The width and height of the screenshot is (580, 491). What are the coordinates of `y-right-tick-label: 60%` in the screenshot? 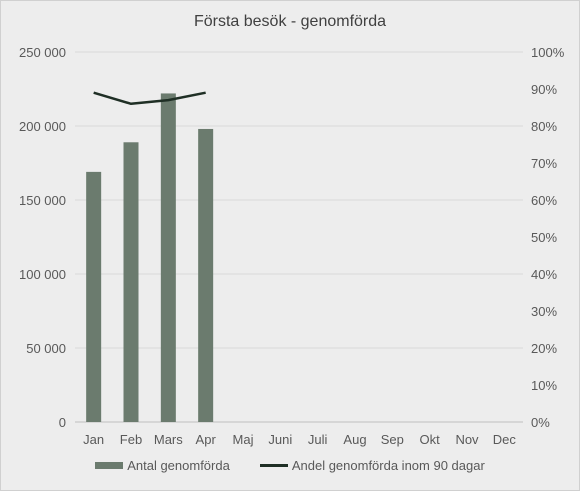 It's located at (544, 200).